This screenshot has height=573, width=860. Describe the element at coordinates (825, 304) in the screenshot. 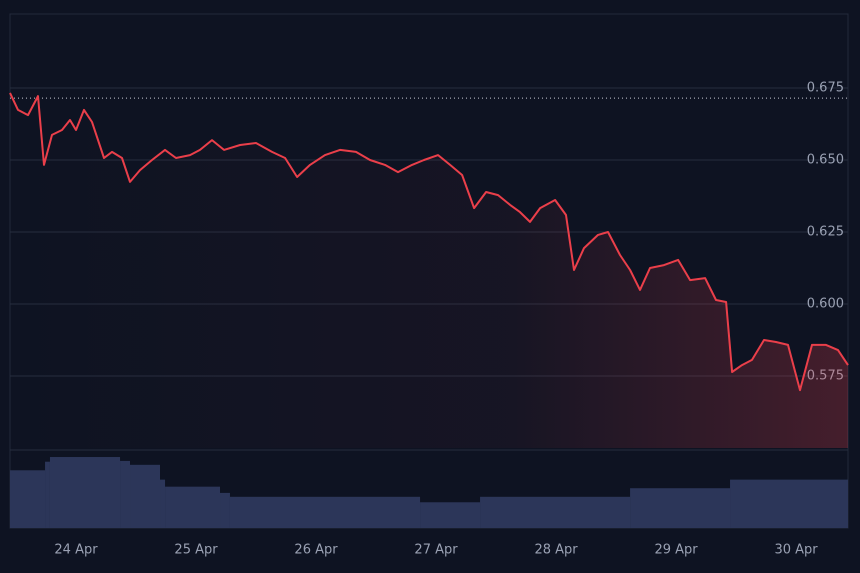

I see `y-tick-label: 0.600` at that location.